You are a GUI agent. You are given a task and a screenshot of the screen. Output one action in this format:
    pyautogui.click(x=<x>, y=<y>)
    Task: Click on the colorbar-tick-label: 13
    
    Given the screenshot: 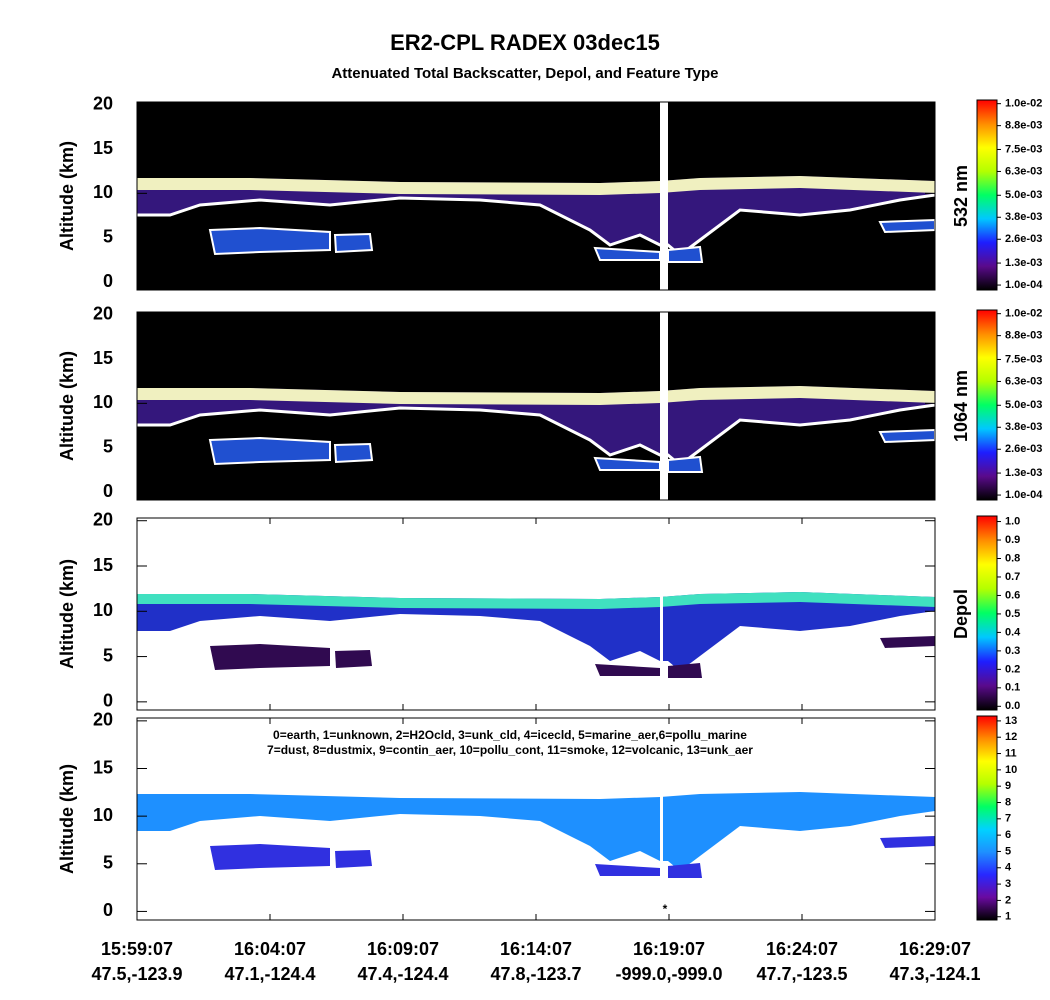 What is the action you would take?
    pyautogui.click(x=1011, y=721)
    